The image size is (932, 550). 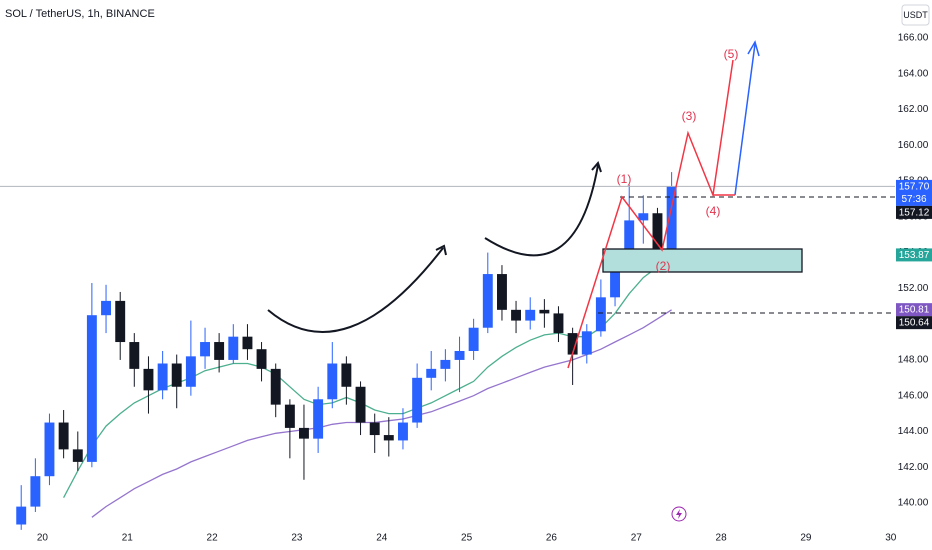 I want to click on x-tick-label: 30, so click(x=891, y=538).